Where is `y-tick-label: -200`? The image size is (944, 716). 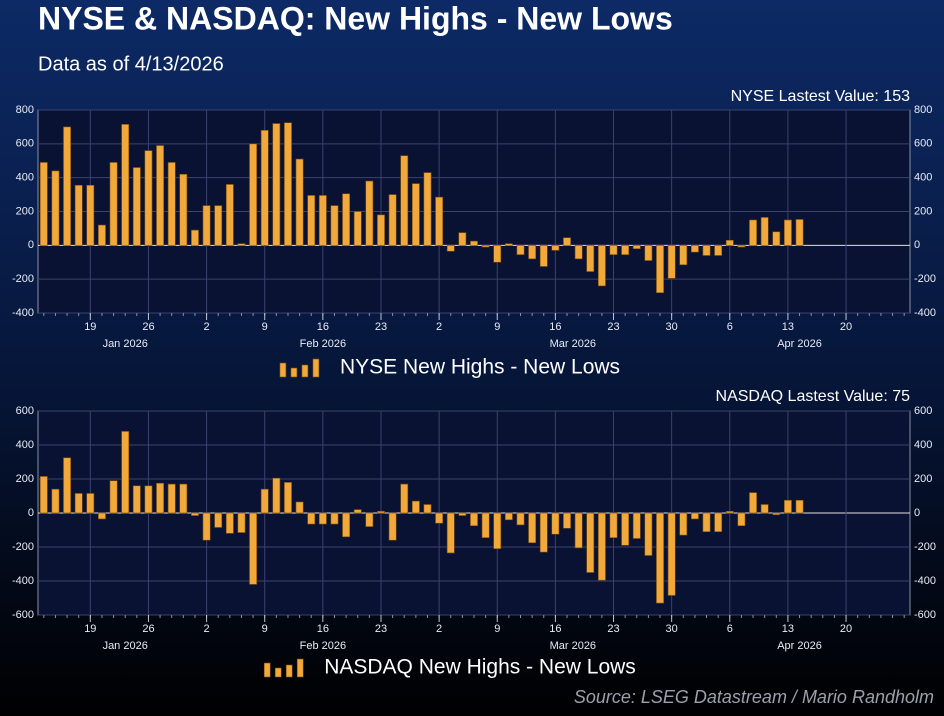 y-tick-label: -200 is located at coordinates (23, 279).